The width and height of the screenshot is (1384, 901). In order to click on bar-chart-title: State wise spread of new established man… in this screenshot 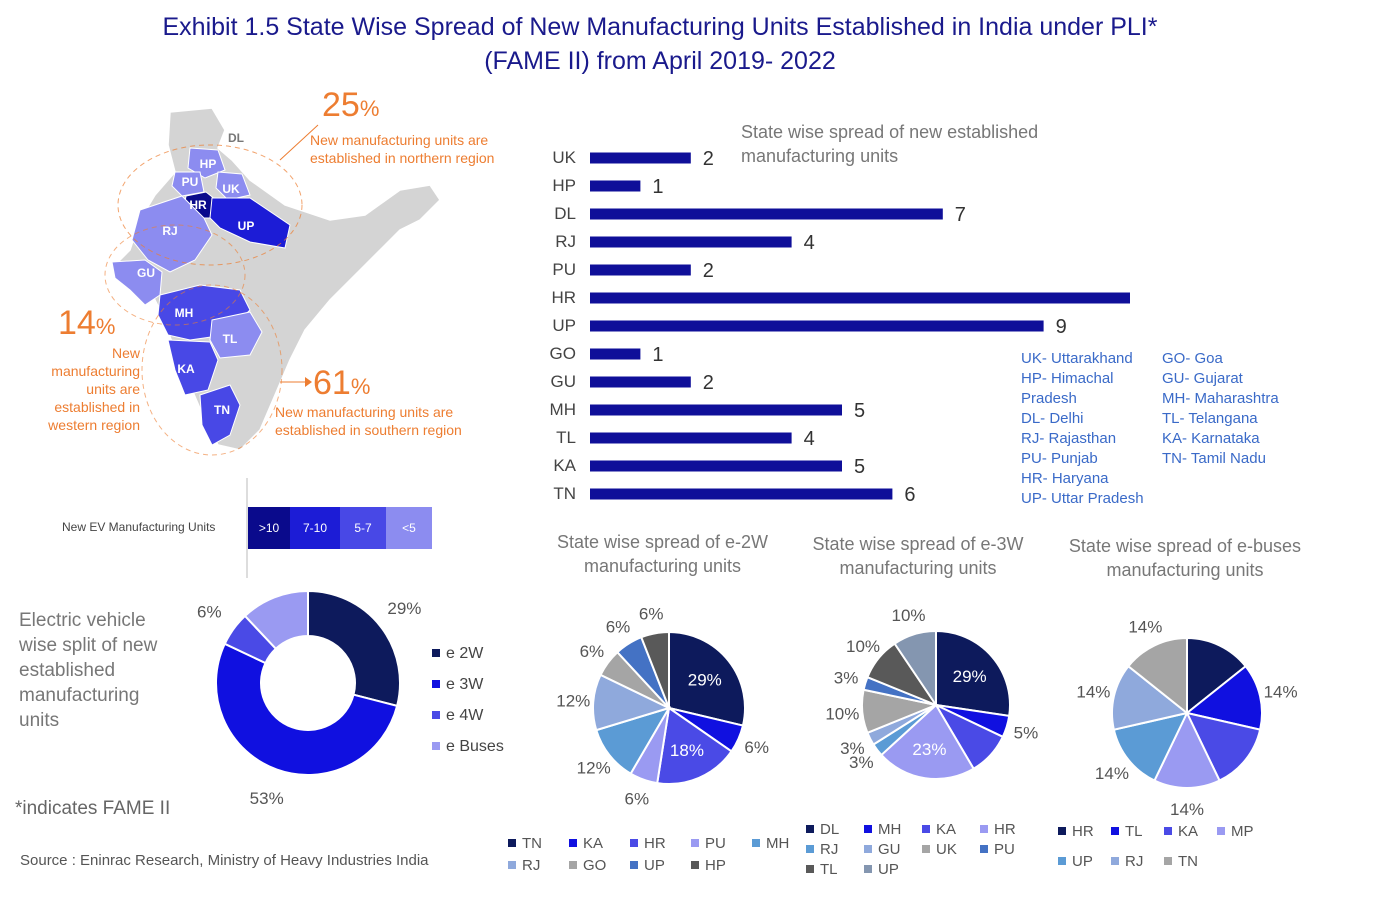, I will do `click(890, 144)`.